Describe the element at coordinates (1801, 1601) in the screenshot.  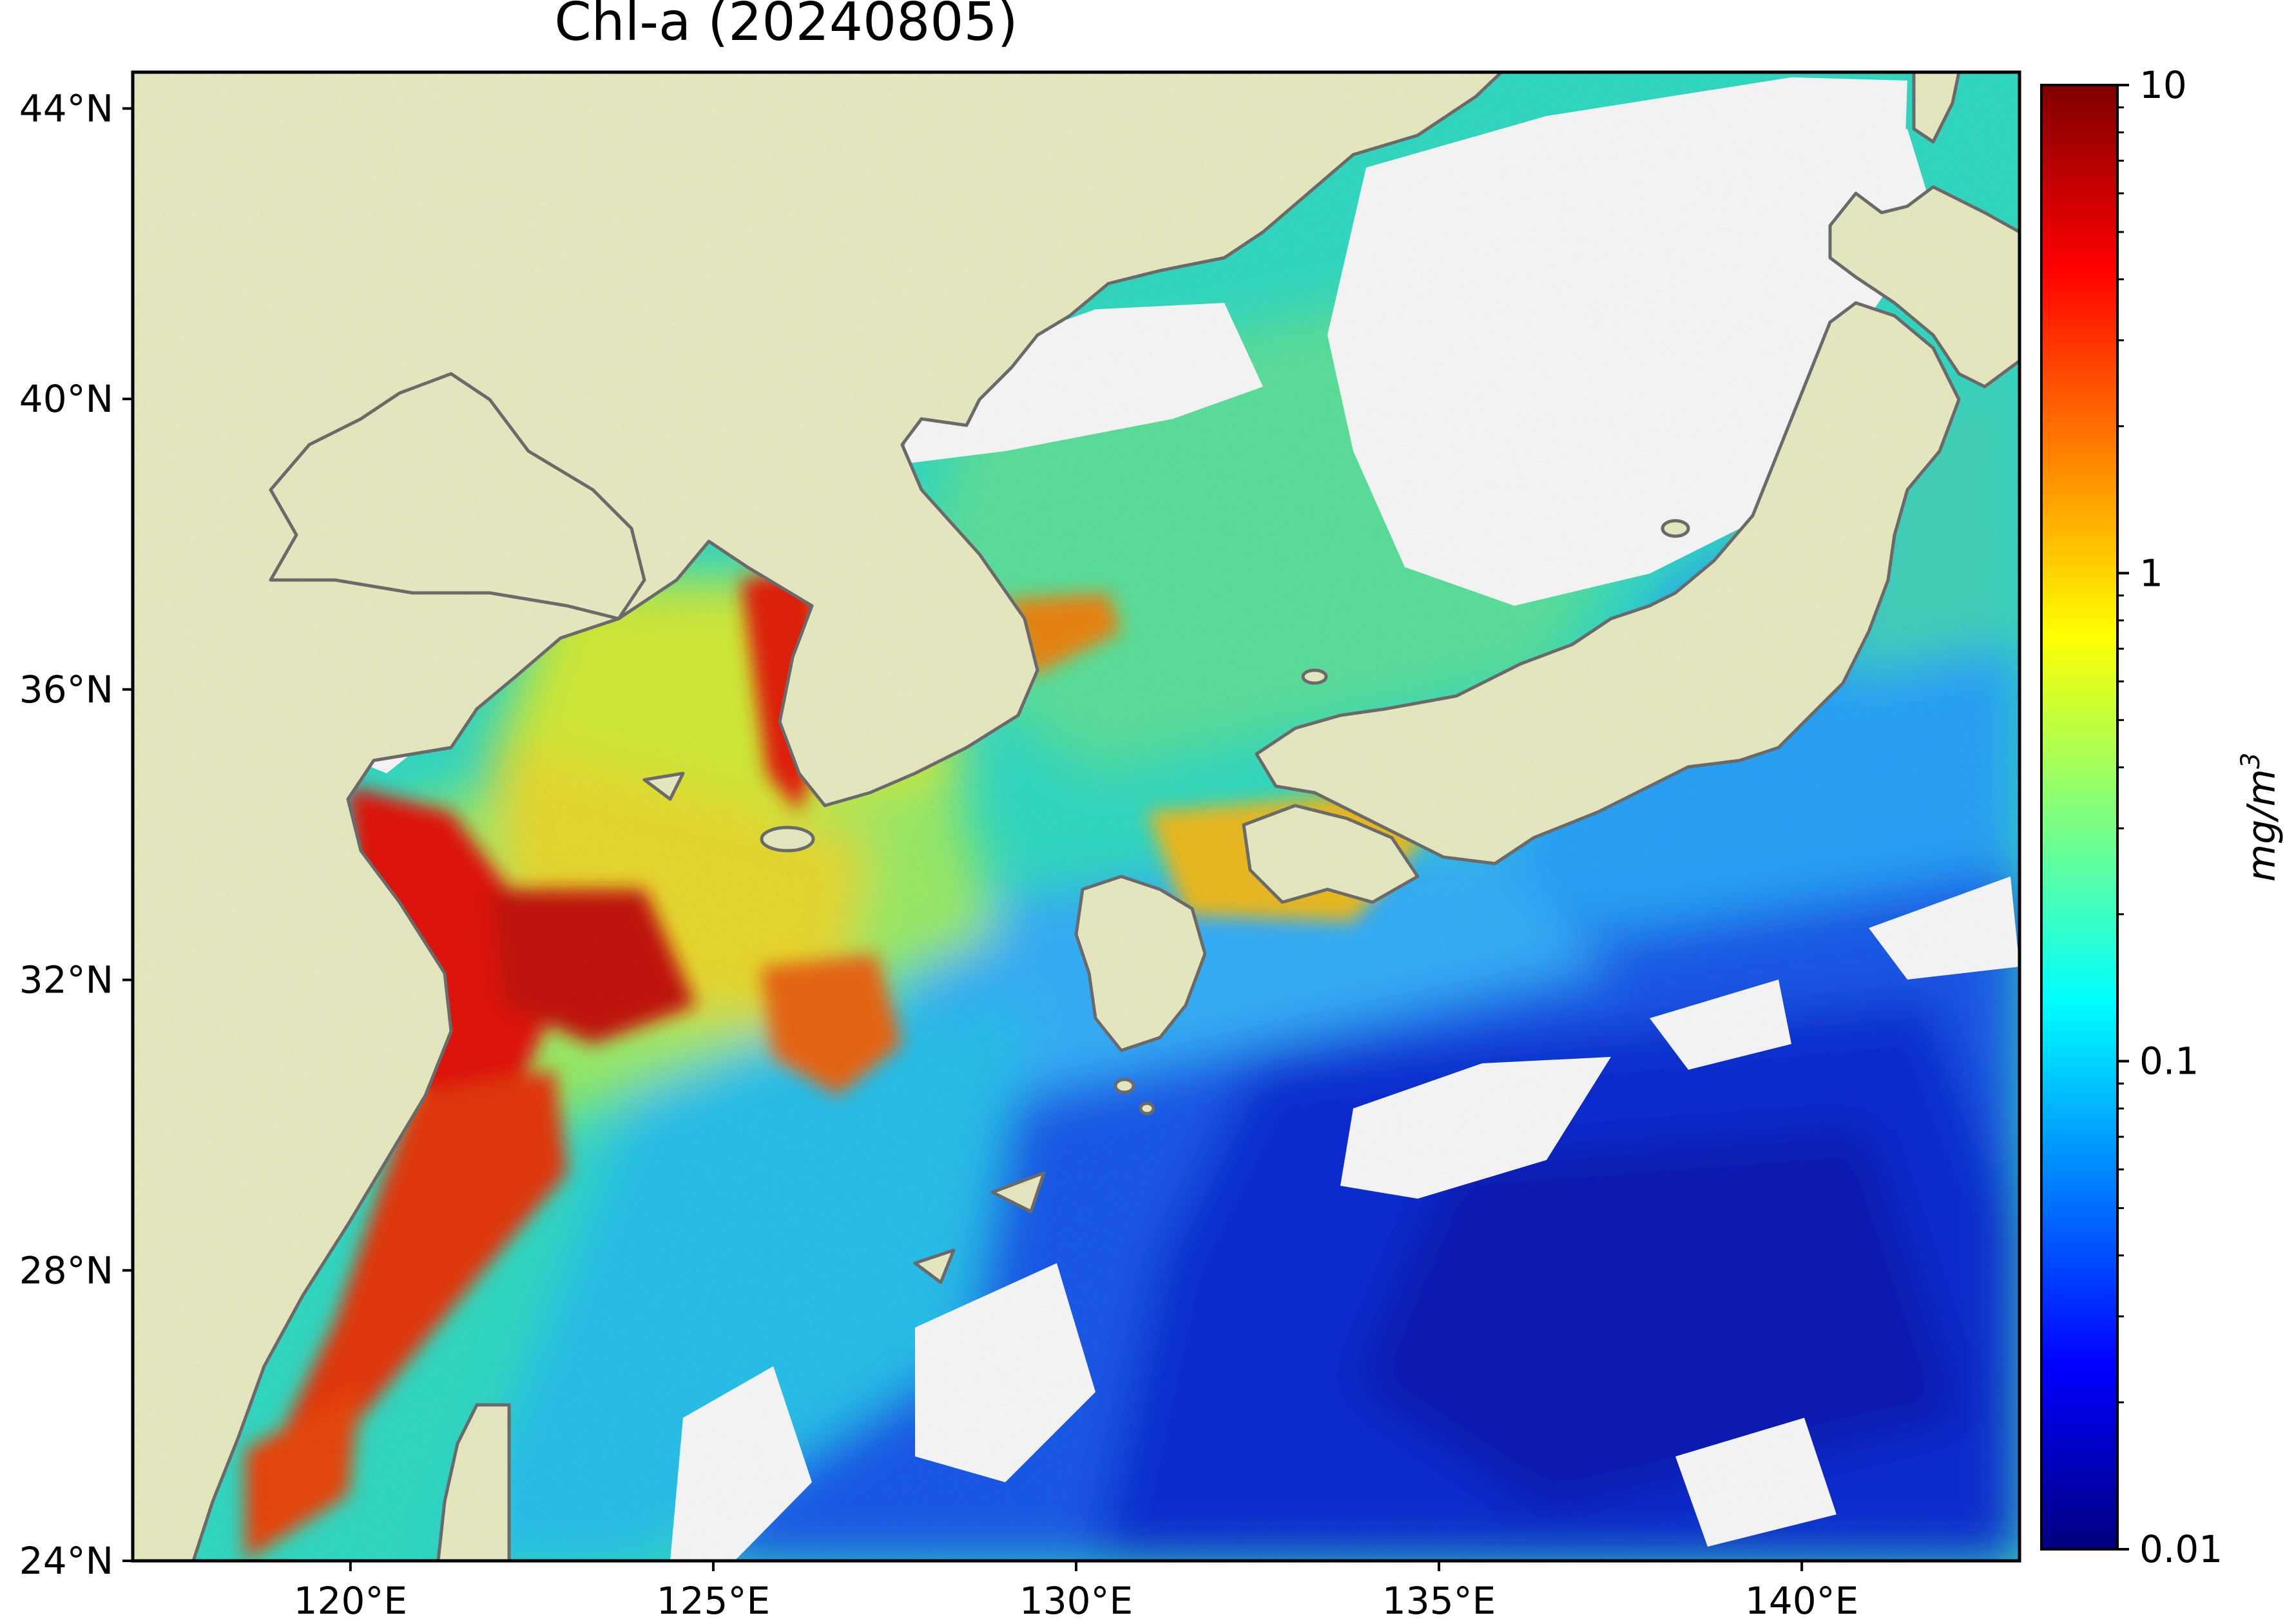
I see `lon-tick-label: 140°E` at that location.